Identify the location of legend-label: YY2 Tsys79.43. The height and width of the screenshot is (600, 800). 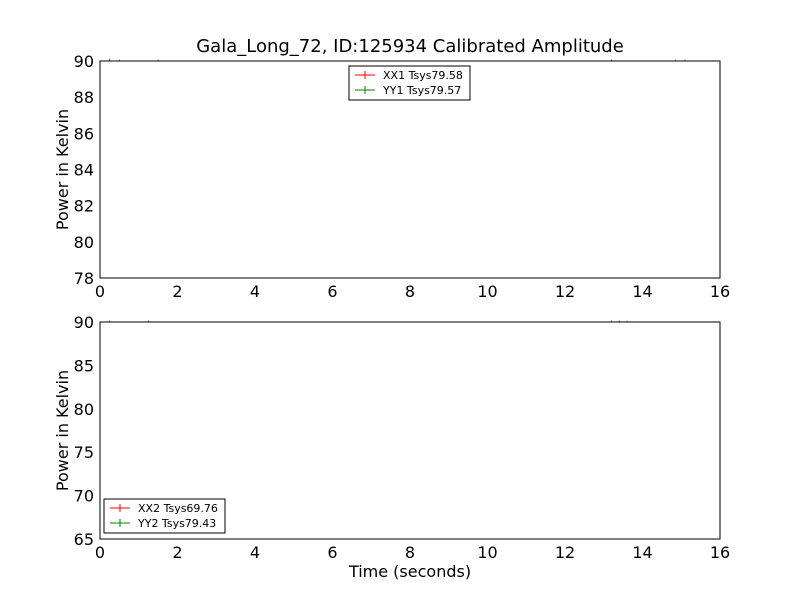
(176, 523).